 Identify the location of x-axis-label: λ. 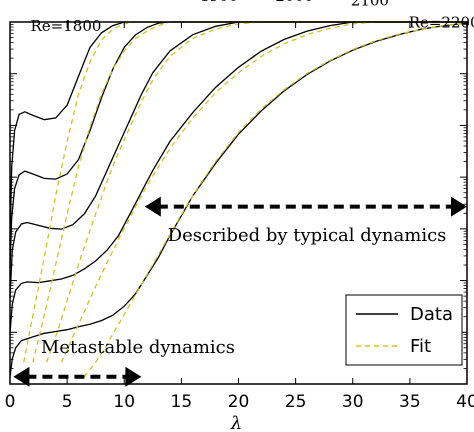
(236, 422).